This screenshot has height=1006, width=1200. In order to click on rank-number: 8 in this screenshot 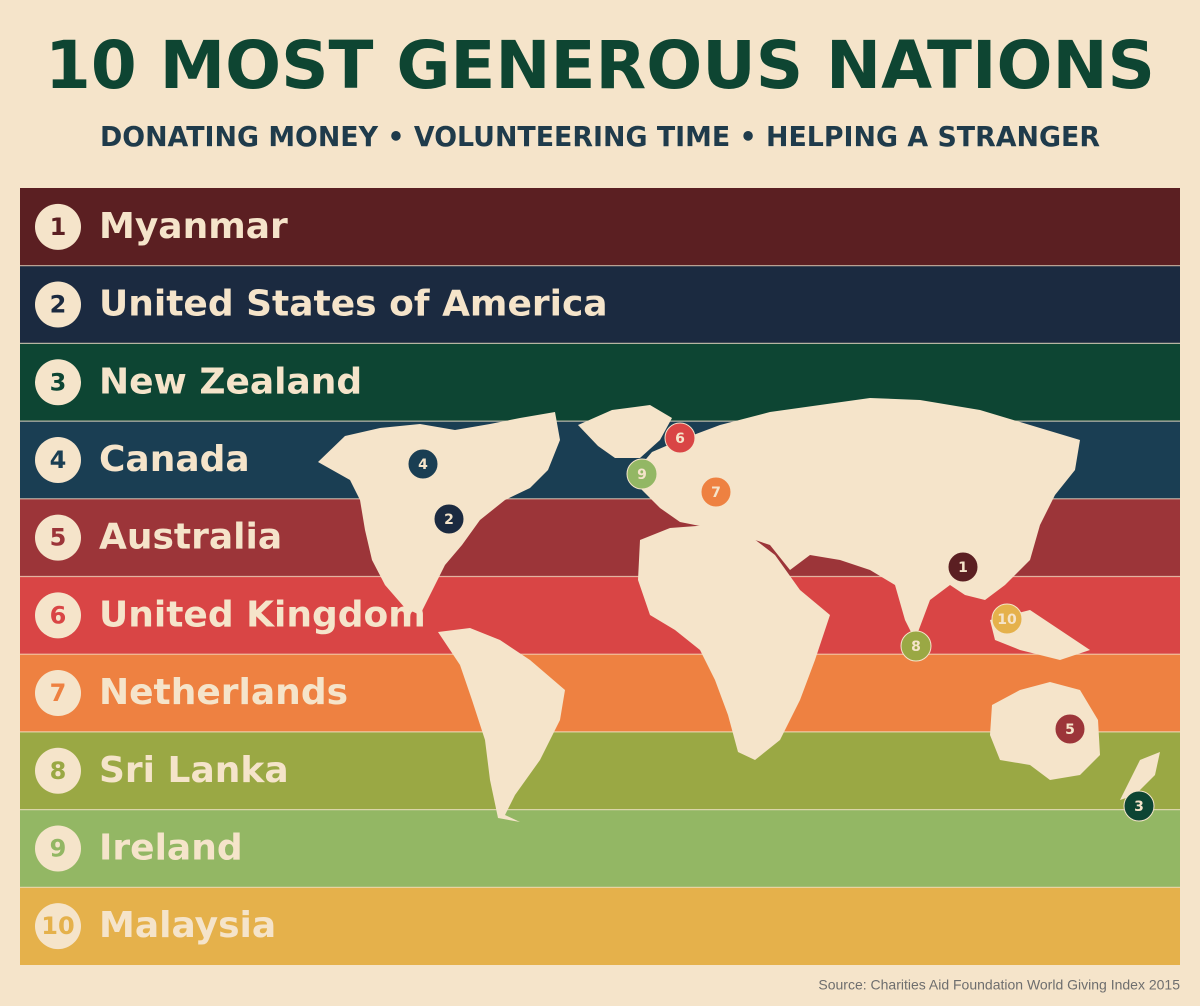, I will do `click(58, 771)`.